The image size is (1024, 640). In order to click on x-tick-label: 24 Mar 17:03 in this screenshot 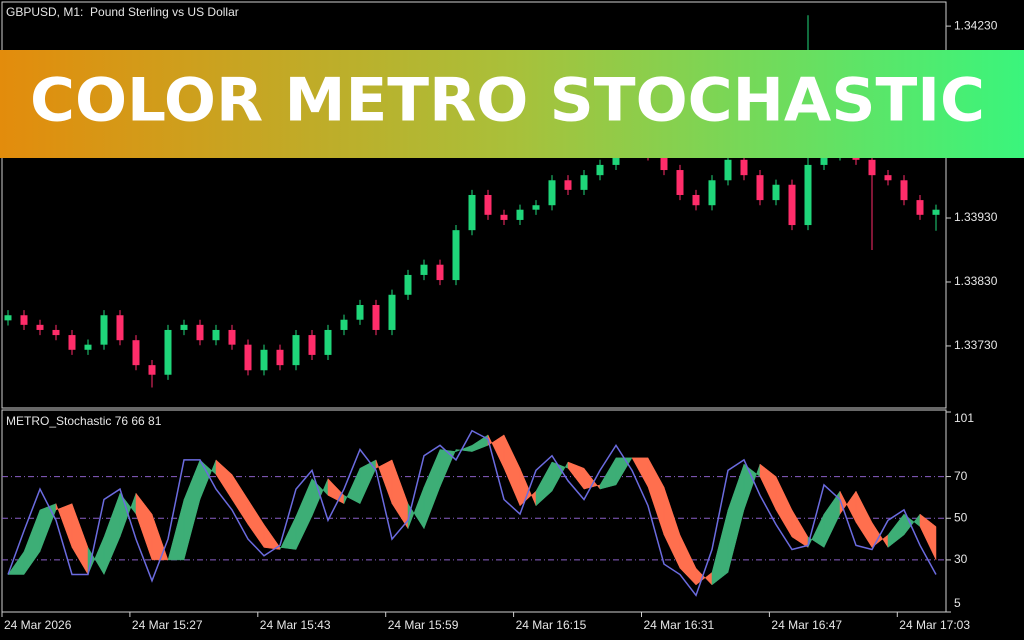, I will do `click(934, 625)`.